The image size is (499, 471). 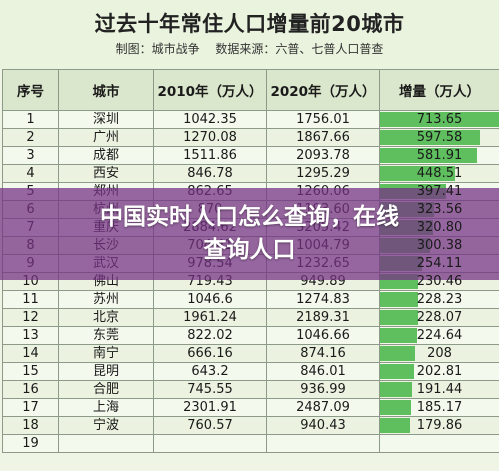 What do you see at coordinates (30, 407) in the screenshot?
I see `row-index: 17` at bounding box center [30, 407].